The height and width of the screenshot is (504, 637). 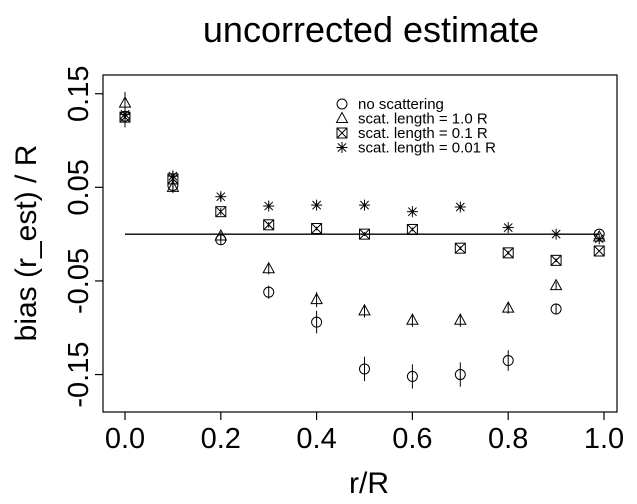 What do you see at coordinates (369, 483) in the screenshot?
I see `x-axis-label: r/R` at bounding box center [369, 483].